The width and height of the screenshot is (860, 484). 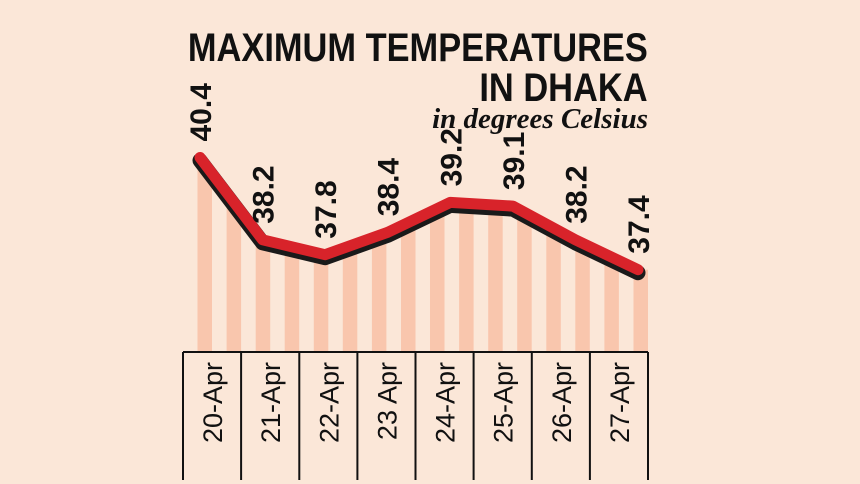 I want to click on x-tick-label: 24-Apr, so click(x=446, y=402).